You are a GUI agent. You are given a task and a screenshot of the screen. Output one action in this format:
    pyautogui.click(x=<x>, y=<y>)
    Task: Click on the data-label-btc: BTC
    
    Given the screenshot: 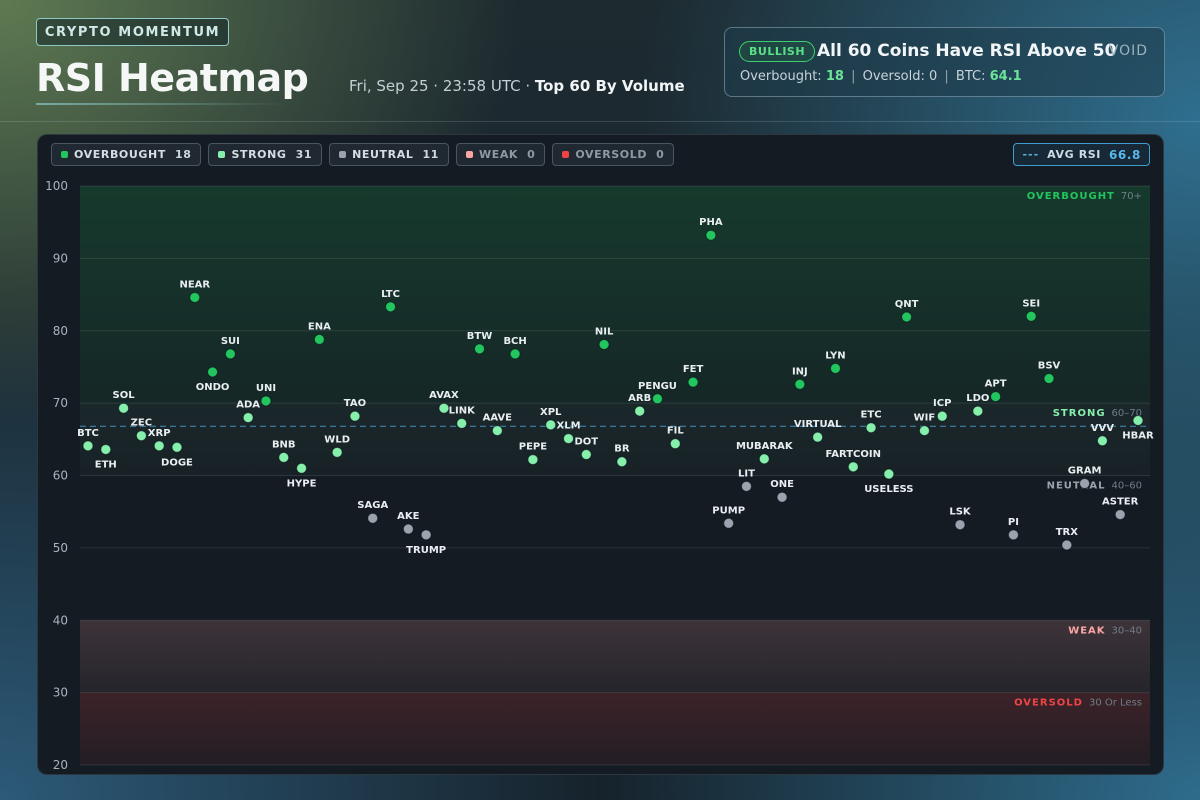 What is the action you would take?
    pyautogui.click(x=88, y=433)
    